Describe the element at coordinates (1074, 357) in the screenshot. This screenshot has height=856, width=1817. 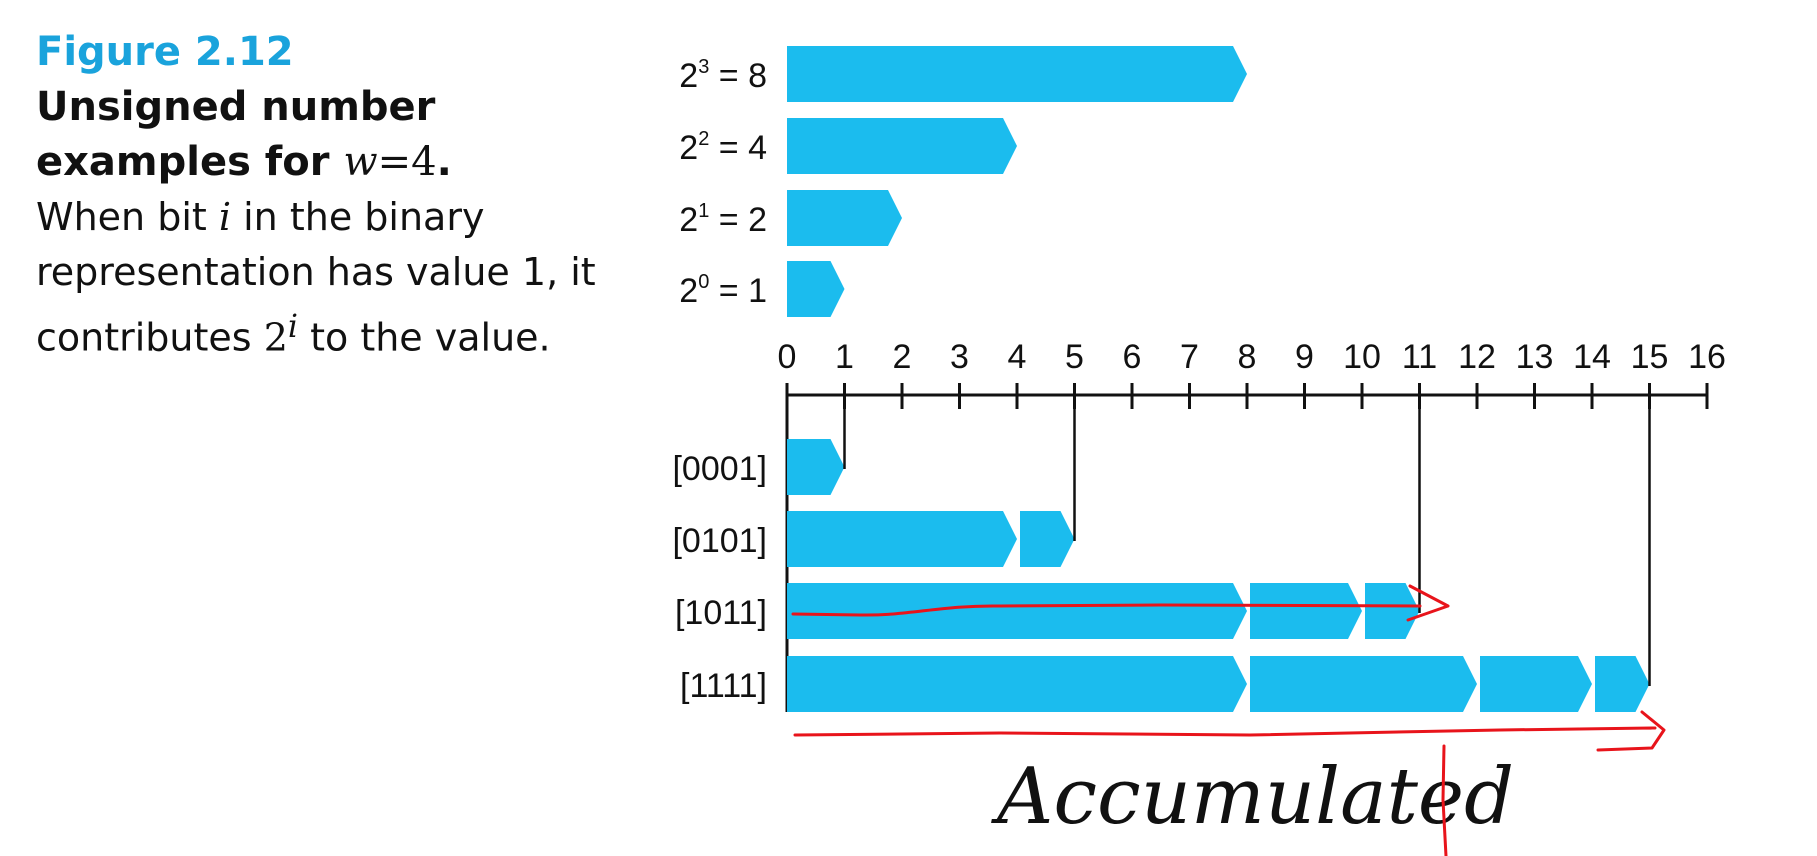
I see `axis-tick-label: 5` at that location.